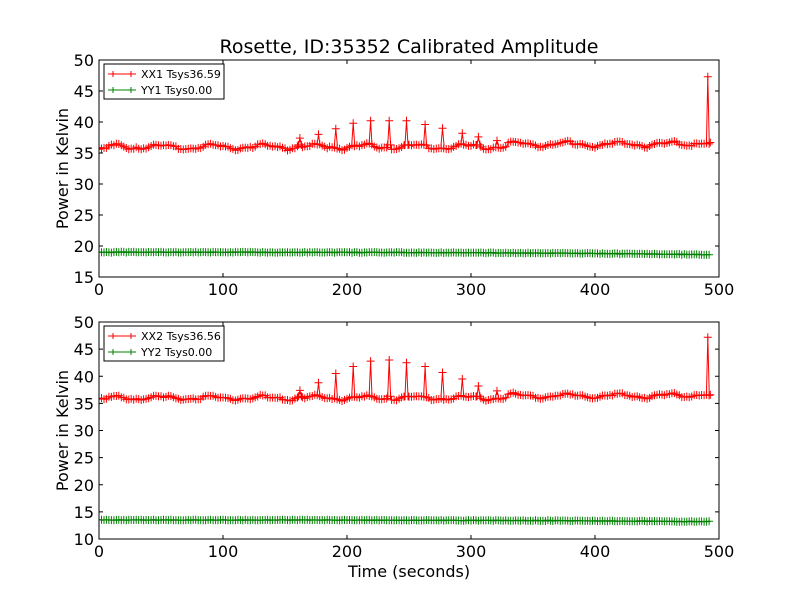 The height and width of the screenshot is (600, 800). I want to click on legend-label: XX1 Tsys36.59, so click(181, 74).